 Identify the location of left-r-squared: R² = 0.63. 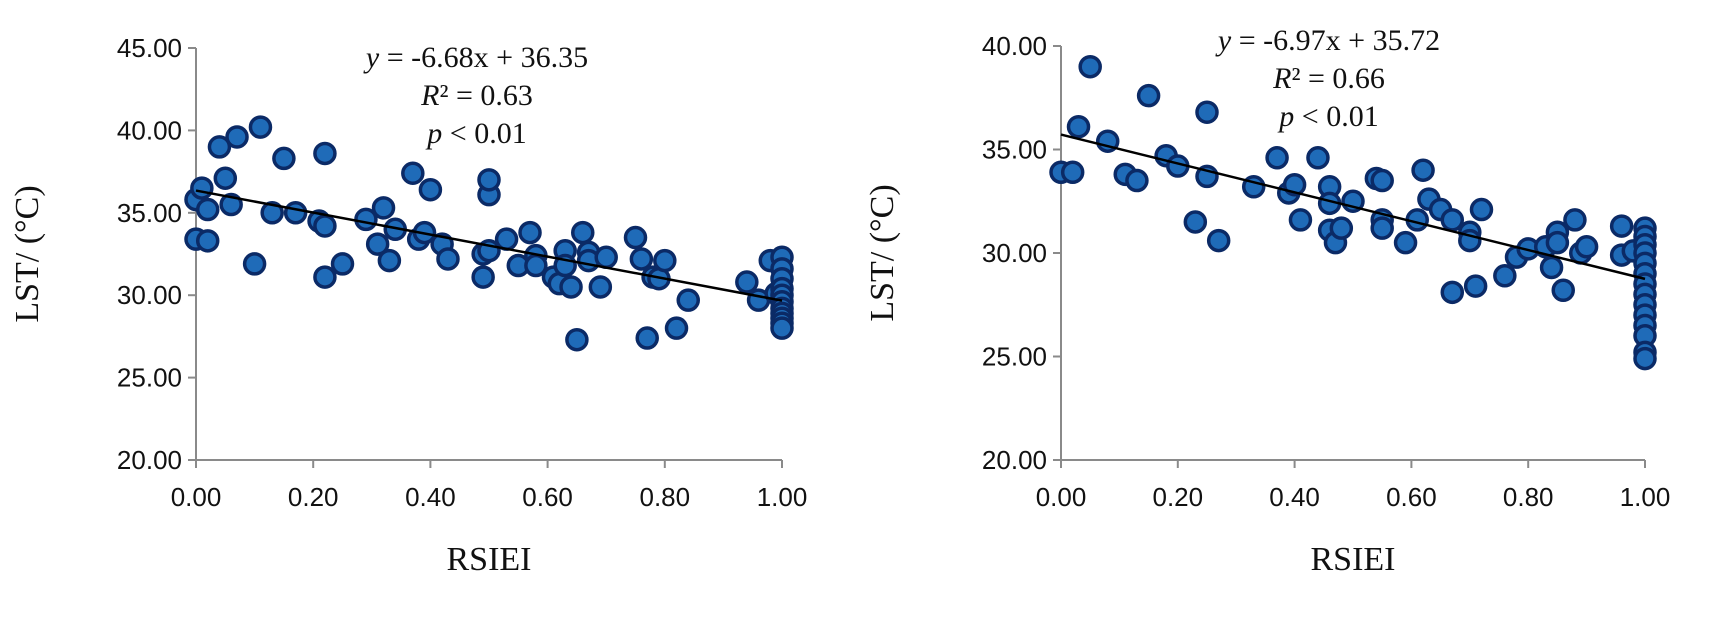
(476, 95).